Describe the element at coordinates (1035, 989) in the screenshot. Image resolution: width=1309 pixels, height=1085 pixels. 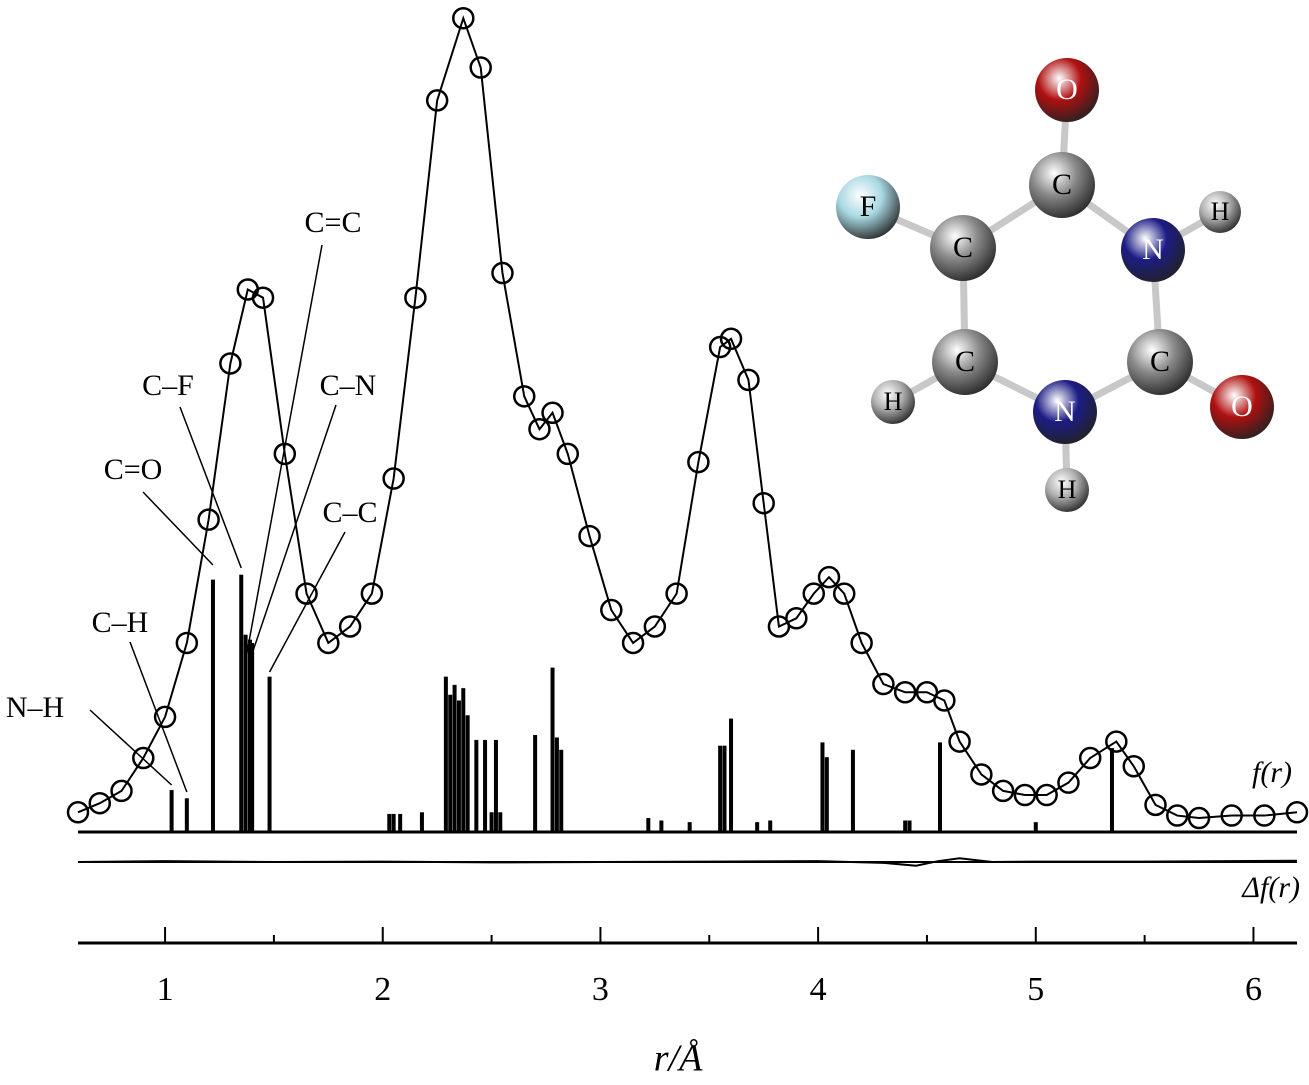
I see `x-tick-label: 5` at that location.